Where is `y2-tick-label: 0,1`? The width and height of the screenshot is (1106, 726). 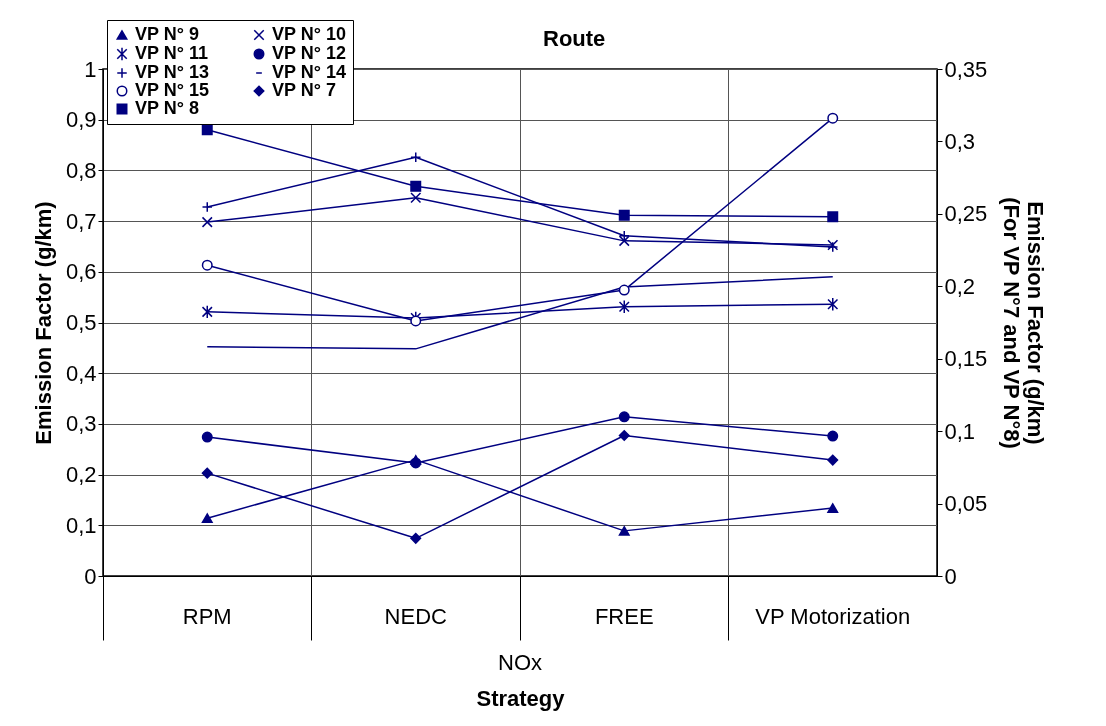
y2-tick-label: 0,1 is located at coordinates (960, 431).